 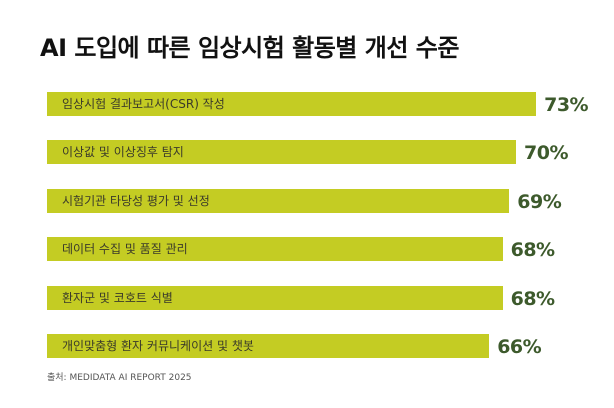 What do you see at coordinates (546, 153) in the screenshot?
I see `bar-value-label: 70%` at bounding box center [546, 153].